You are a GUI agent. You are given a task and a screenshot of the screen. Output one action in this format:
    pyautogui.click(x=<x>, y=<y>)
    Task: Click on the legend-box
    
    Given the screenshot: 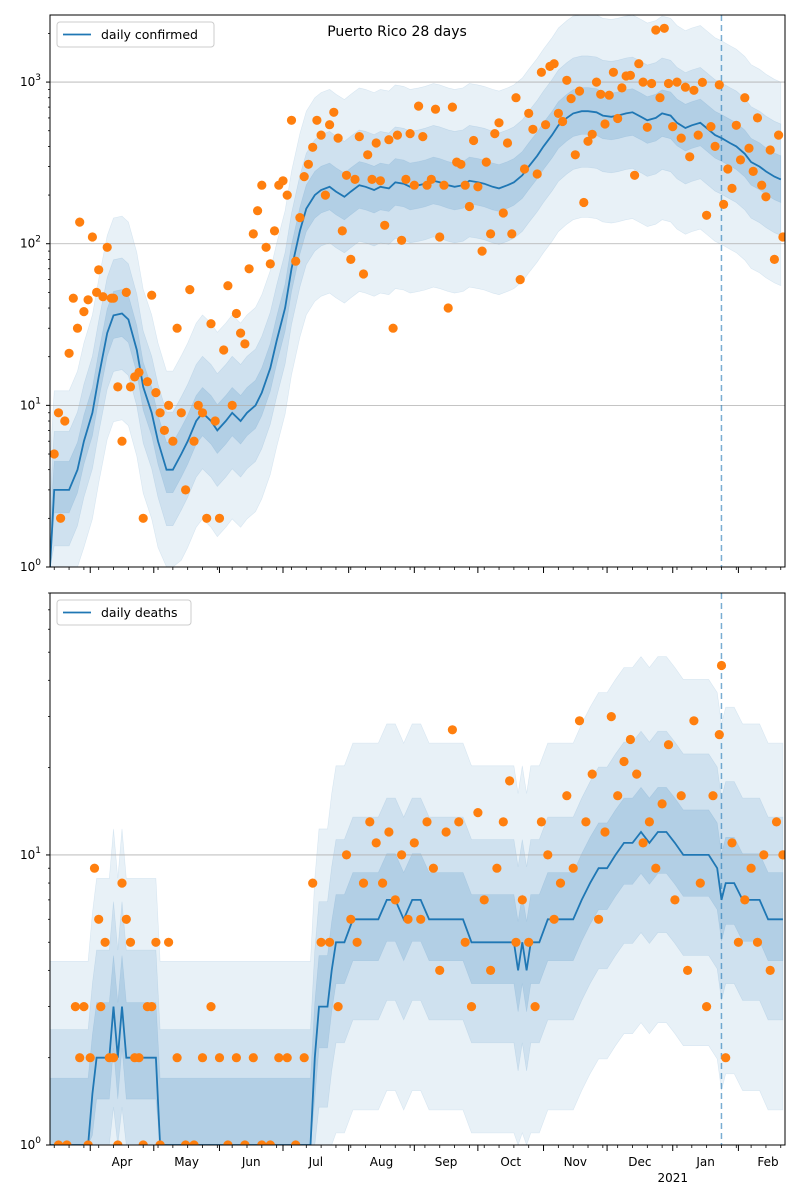 What is the action you would take?
    pyautogui.click(x=135, y=34)
    